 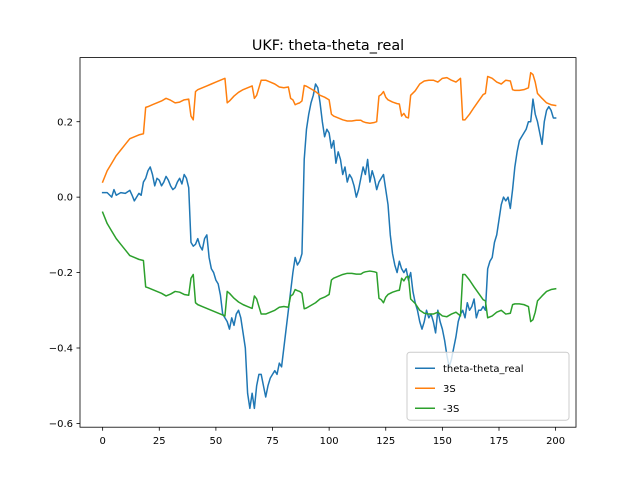 What do you see at coordinates (159, 441) in the screenshot?
I see `x-tick-label: 25` at bounding box center [159, 441].